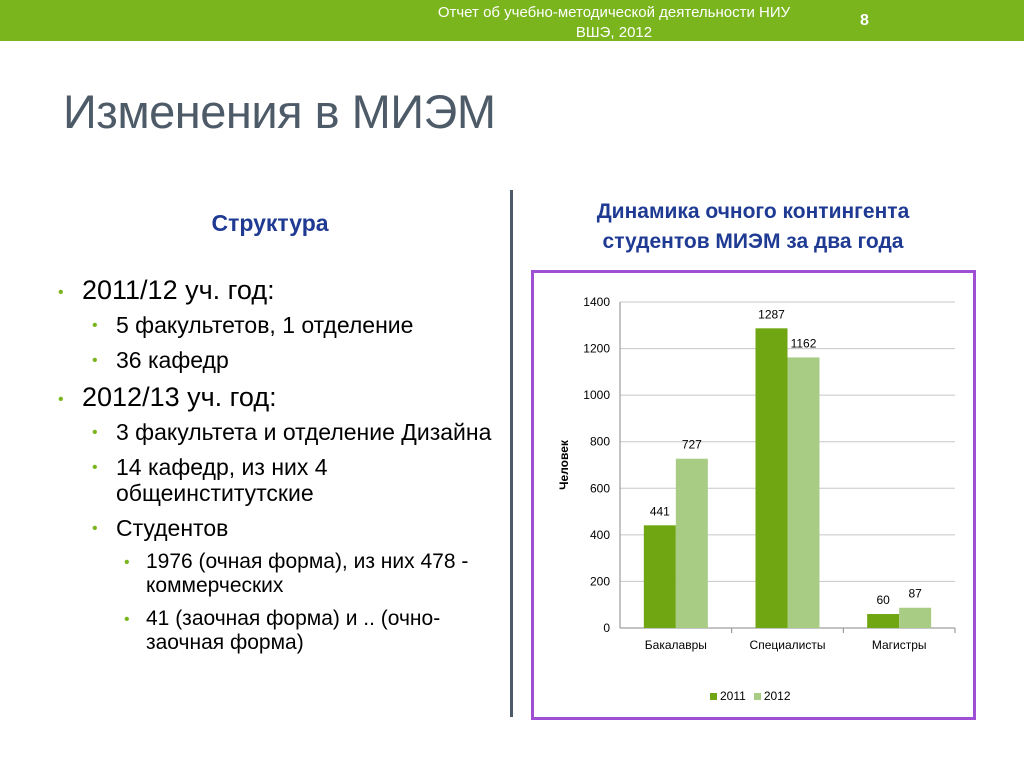  I want to click on y-tick-label: 800, so click(600, 442).